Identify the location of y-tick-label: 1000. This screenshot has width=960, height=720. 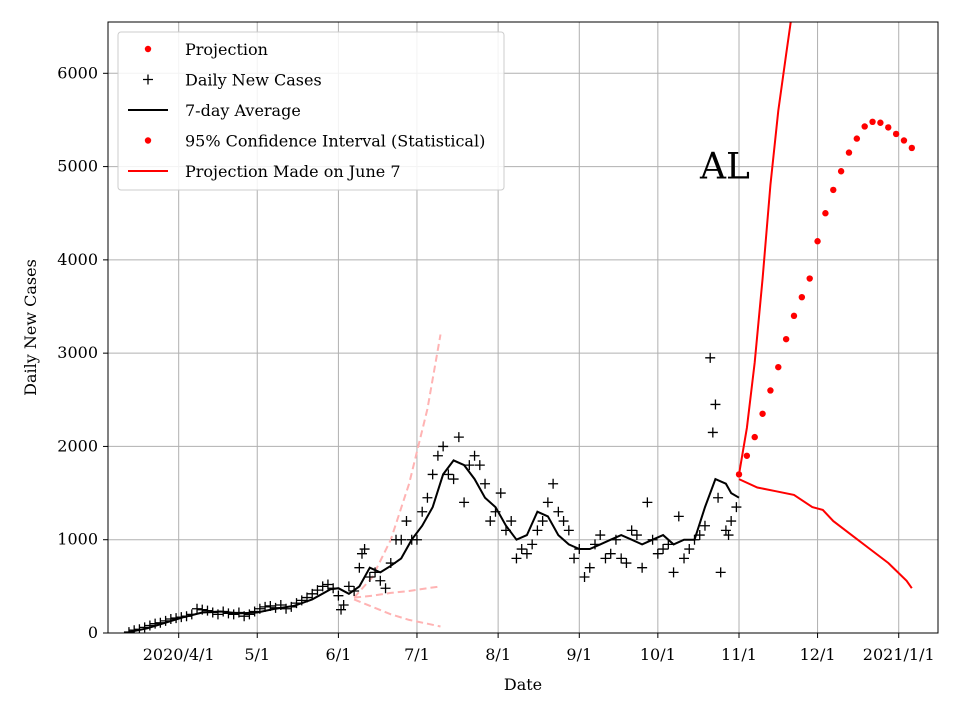
(77, 539).